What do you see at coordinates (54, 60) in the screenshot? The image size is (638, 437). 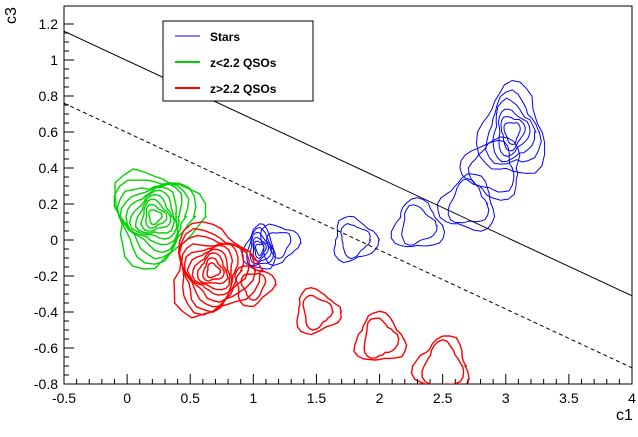 I see `y-tick-label: 1` at bounding box center [54, 60].